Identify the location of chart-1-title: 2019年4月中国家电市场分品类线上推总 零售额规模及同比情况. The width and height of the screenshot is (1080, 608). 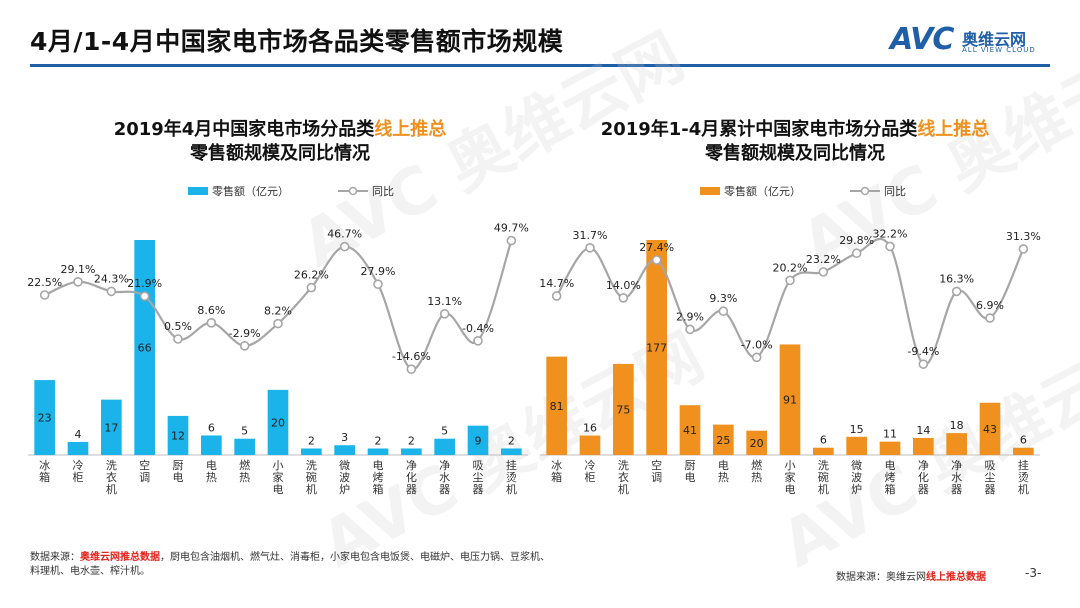
(280, 142).